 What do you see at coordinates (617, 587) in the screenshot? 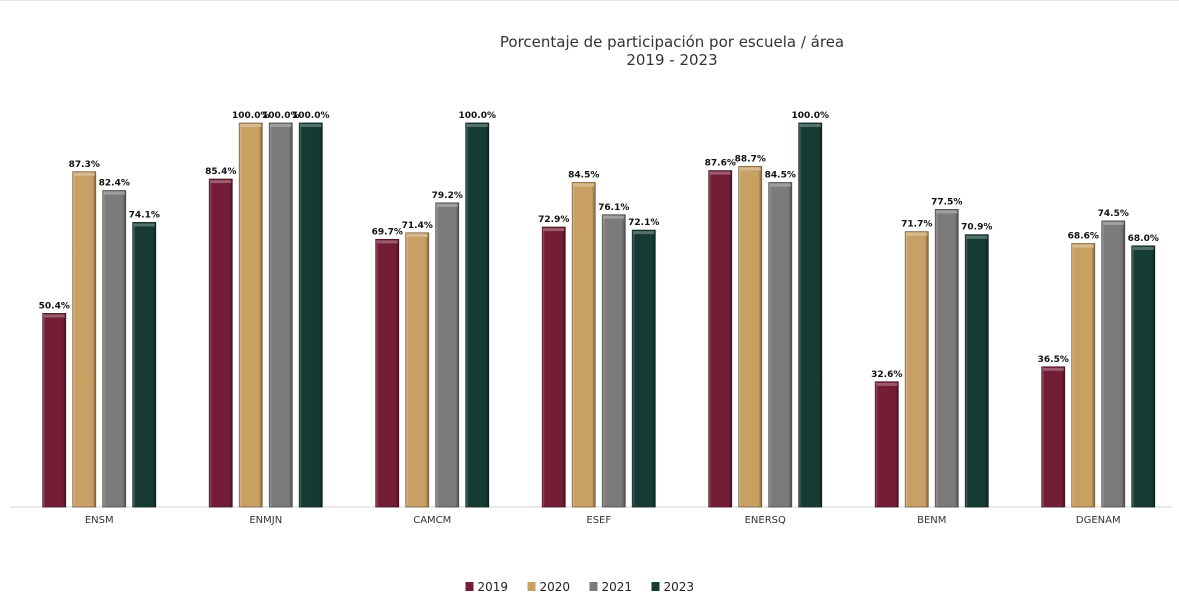
I see `legend-label-2021: 2021` at bounding box center [617, 587].